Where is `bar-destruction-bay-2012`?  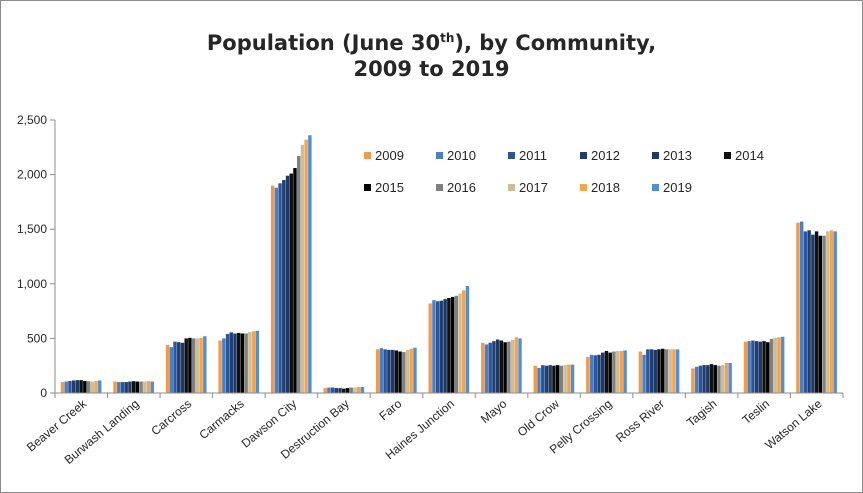 bar-destruction-bay-2012 is located at coordinates (336, 390).